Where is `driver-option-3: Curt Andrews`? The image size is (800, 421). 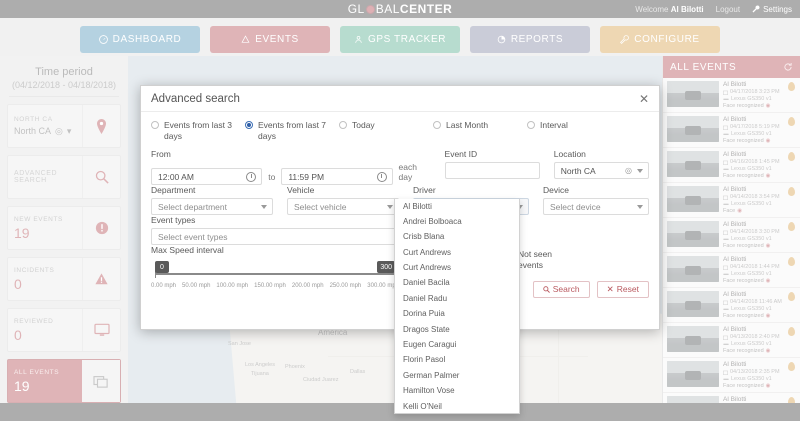 driver-option-3: Curt Andrews is located at coordinates (427, 252).